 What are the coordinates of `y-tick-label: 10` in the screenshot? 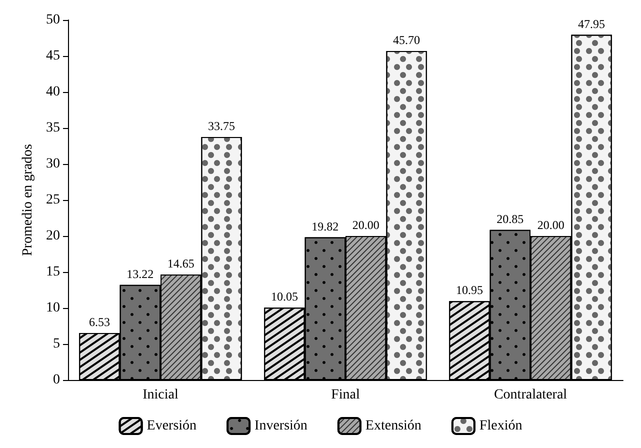 It's located at (53, 308).